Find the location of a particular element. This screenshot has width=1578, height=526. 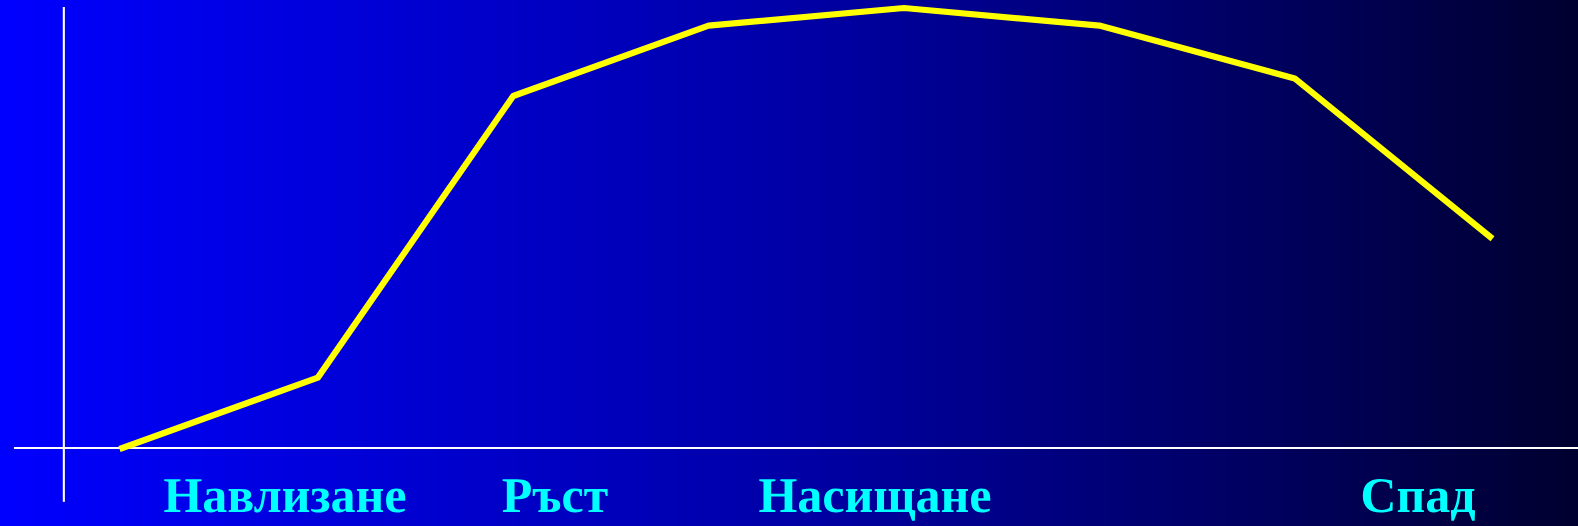

text: Навлизане is located at coordinates (285, 496).